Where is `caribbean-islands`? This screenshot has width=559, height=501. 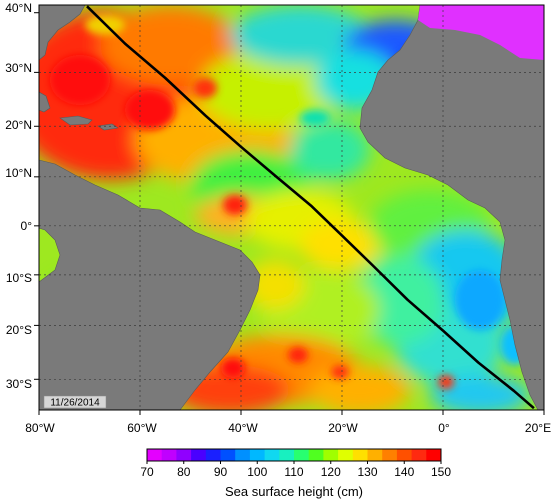
caribbean-islands is located at coordinates (89, 123).